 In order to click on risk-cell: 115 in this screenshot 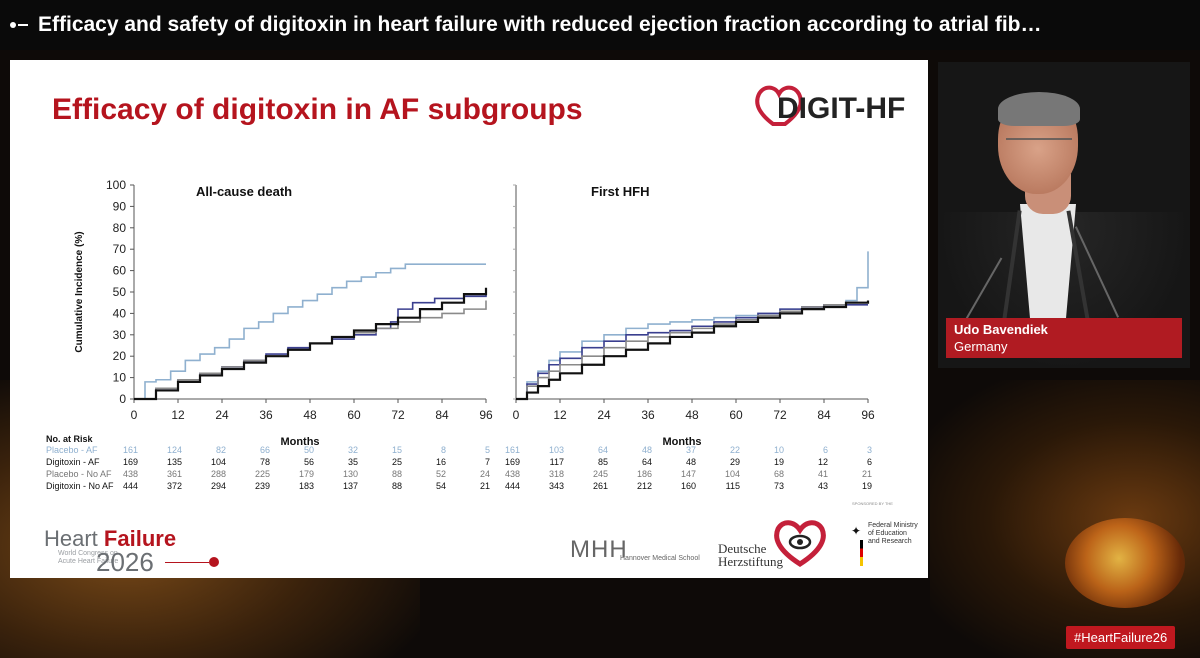, I will do `click(733, 486)`.